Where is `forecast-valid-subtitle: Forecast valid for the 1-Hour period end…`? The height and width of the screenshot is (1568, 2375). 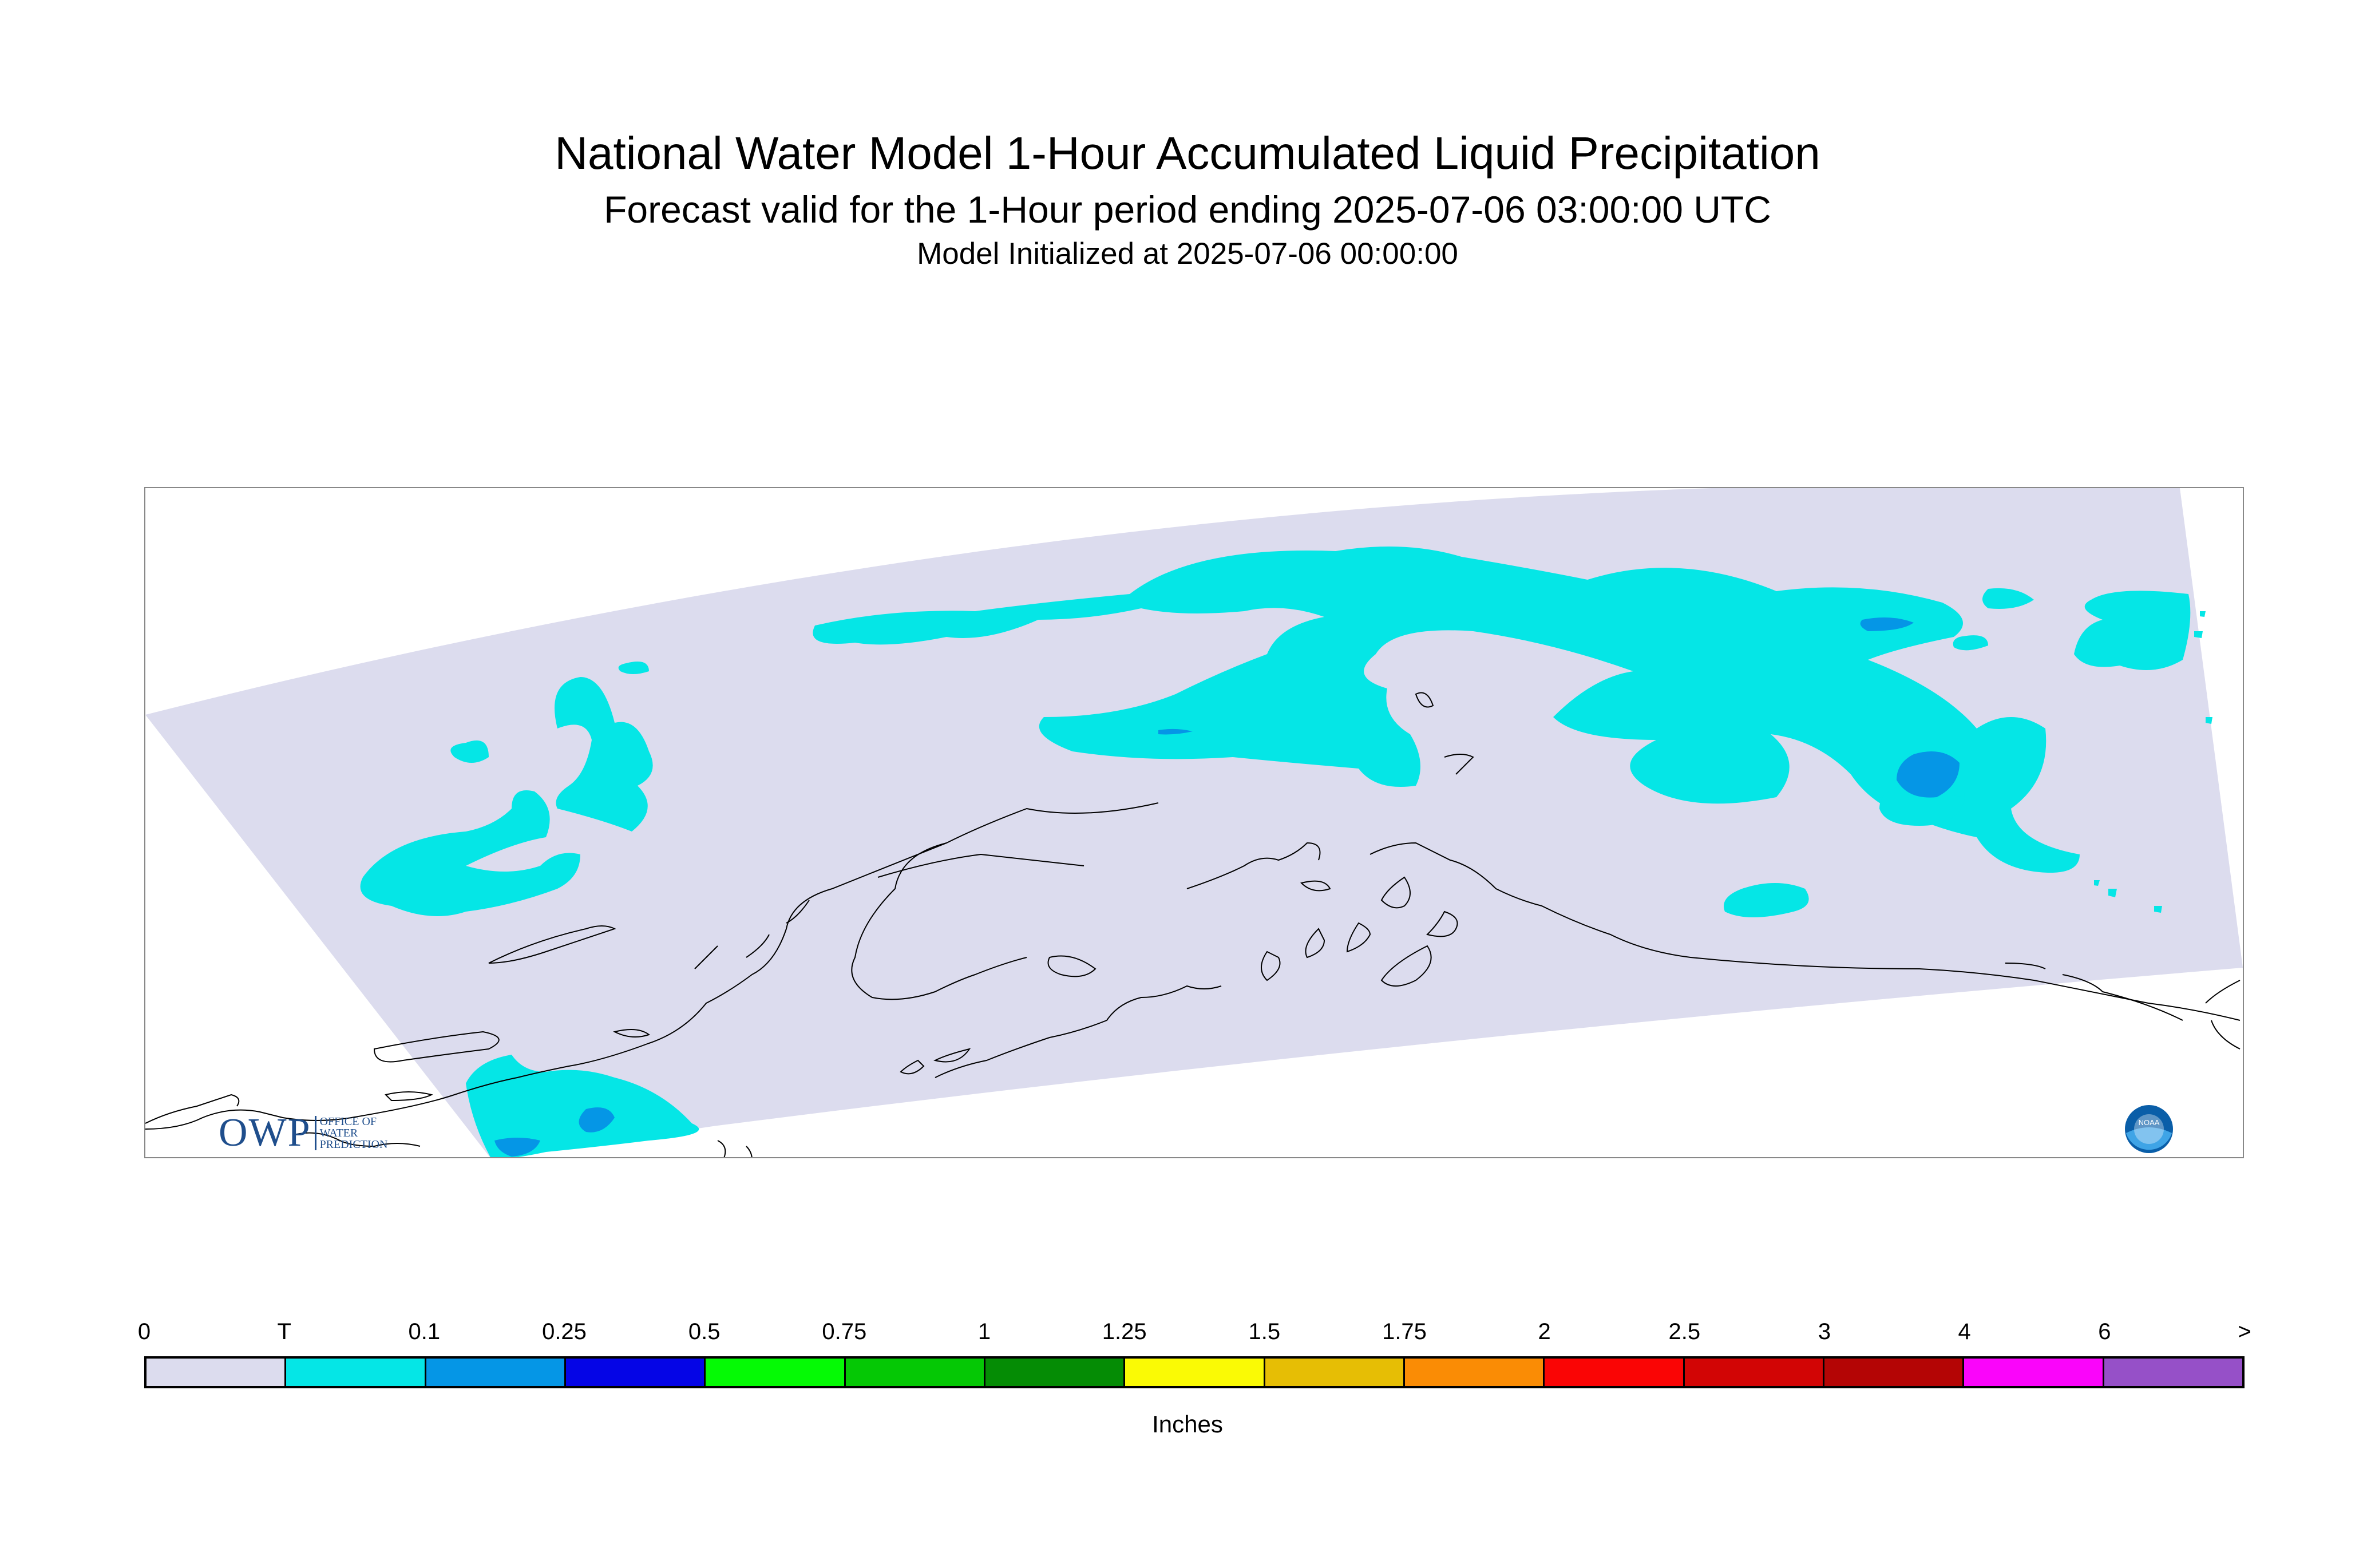 forecast-valid-subtitle: Forecast valid for the 1-Hour period end… is located at coordinates (1187, 209).